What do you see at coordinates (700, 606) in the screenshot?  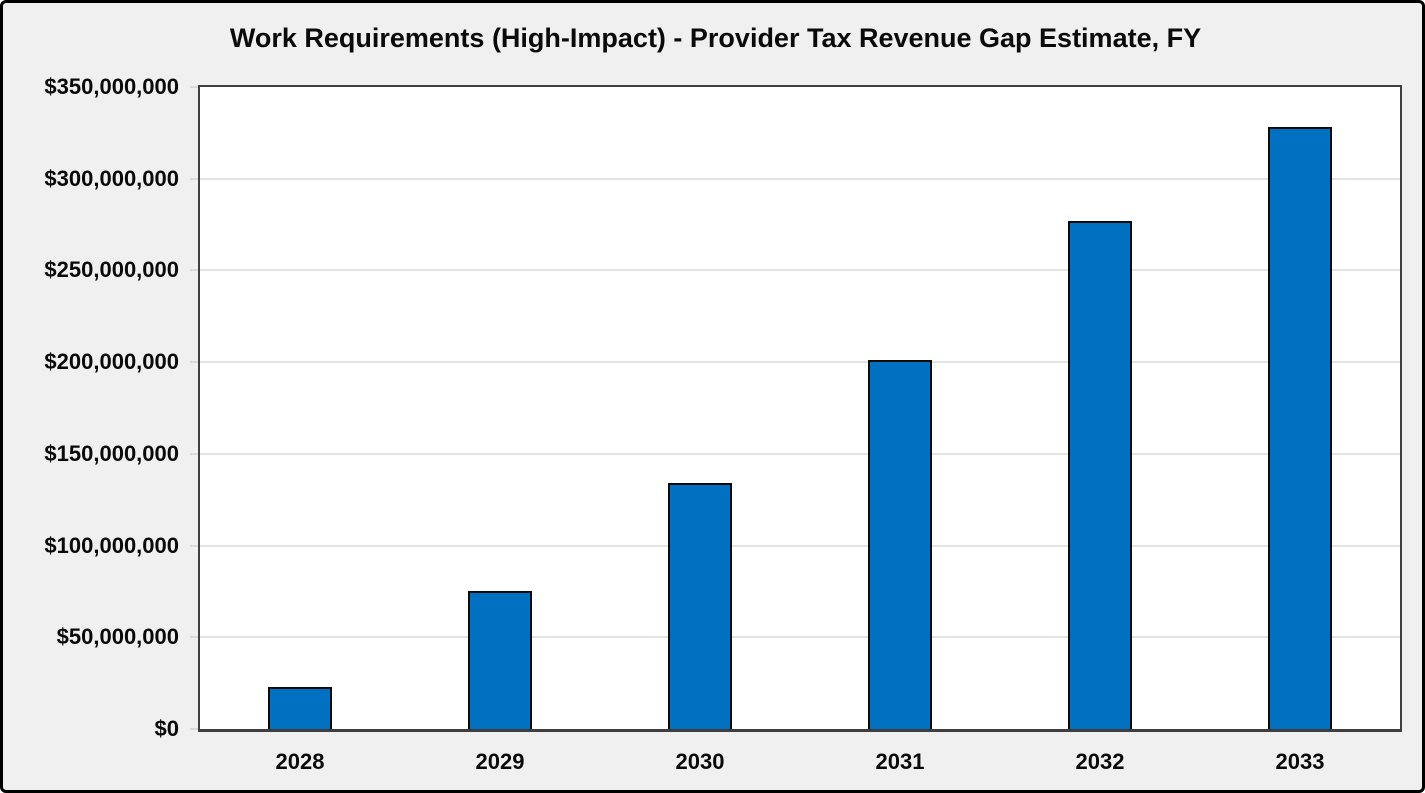 I see `bar-2030` at bounding box center [700, 606].